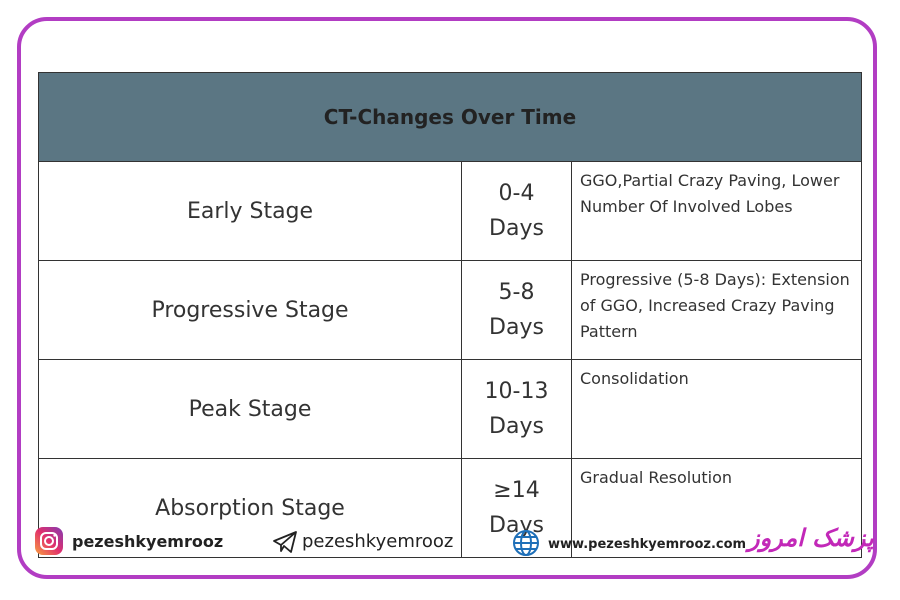 This screenshot has height=600, width=900. I want to click on duration: 5-8 Days, so click(516, 310).